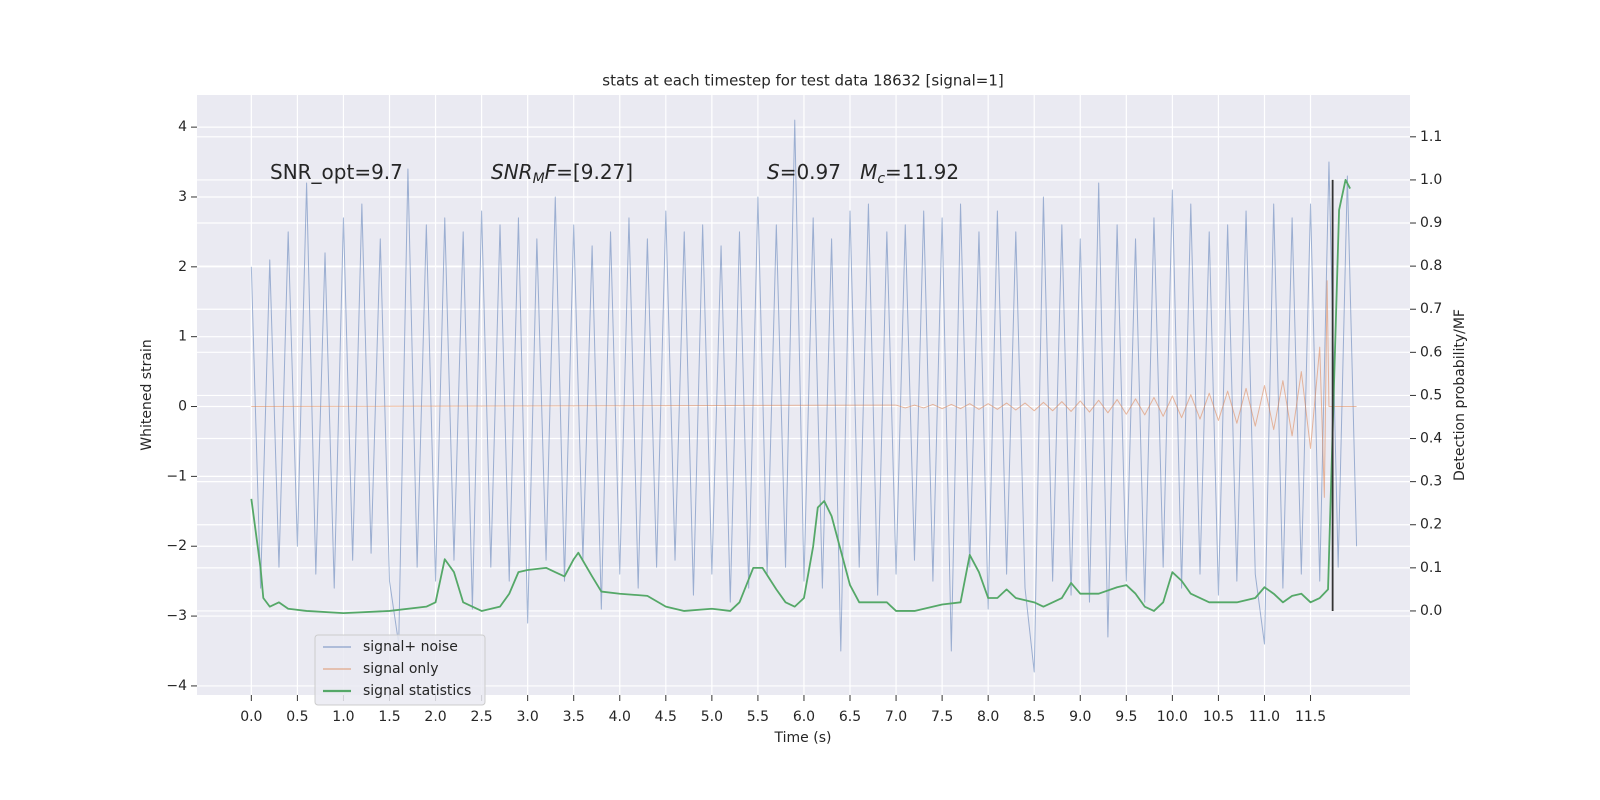  I want to click on x-tick-label: 10.0, so click(1172, 717).